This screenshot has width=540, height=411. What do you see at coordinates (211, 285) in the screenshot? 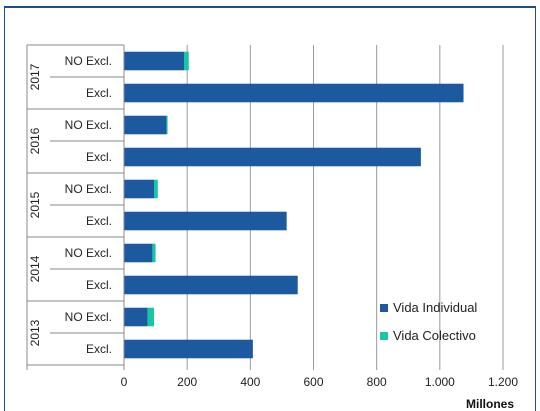
I see `bar-2014-excl-vida-individual` at bounding box center [211, 285].